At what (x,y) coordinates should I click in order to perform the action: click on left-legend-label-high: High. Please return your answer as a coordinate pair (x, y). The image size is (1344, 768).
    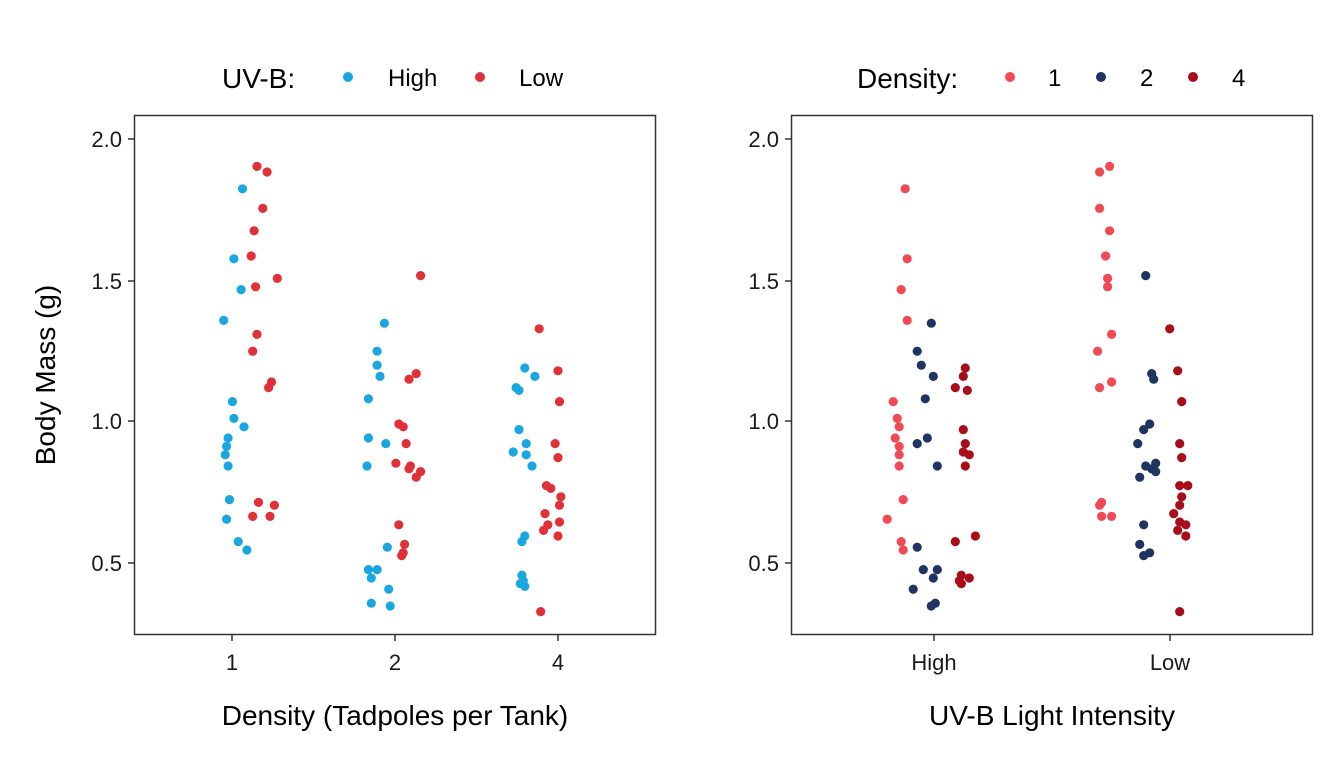
    Looking at the image, I should click on (412, 78).